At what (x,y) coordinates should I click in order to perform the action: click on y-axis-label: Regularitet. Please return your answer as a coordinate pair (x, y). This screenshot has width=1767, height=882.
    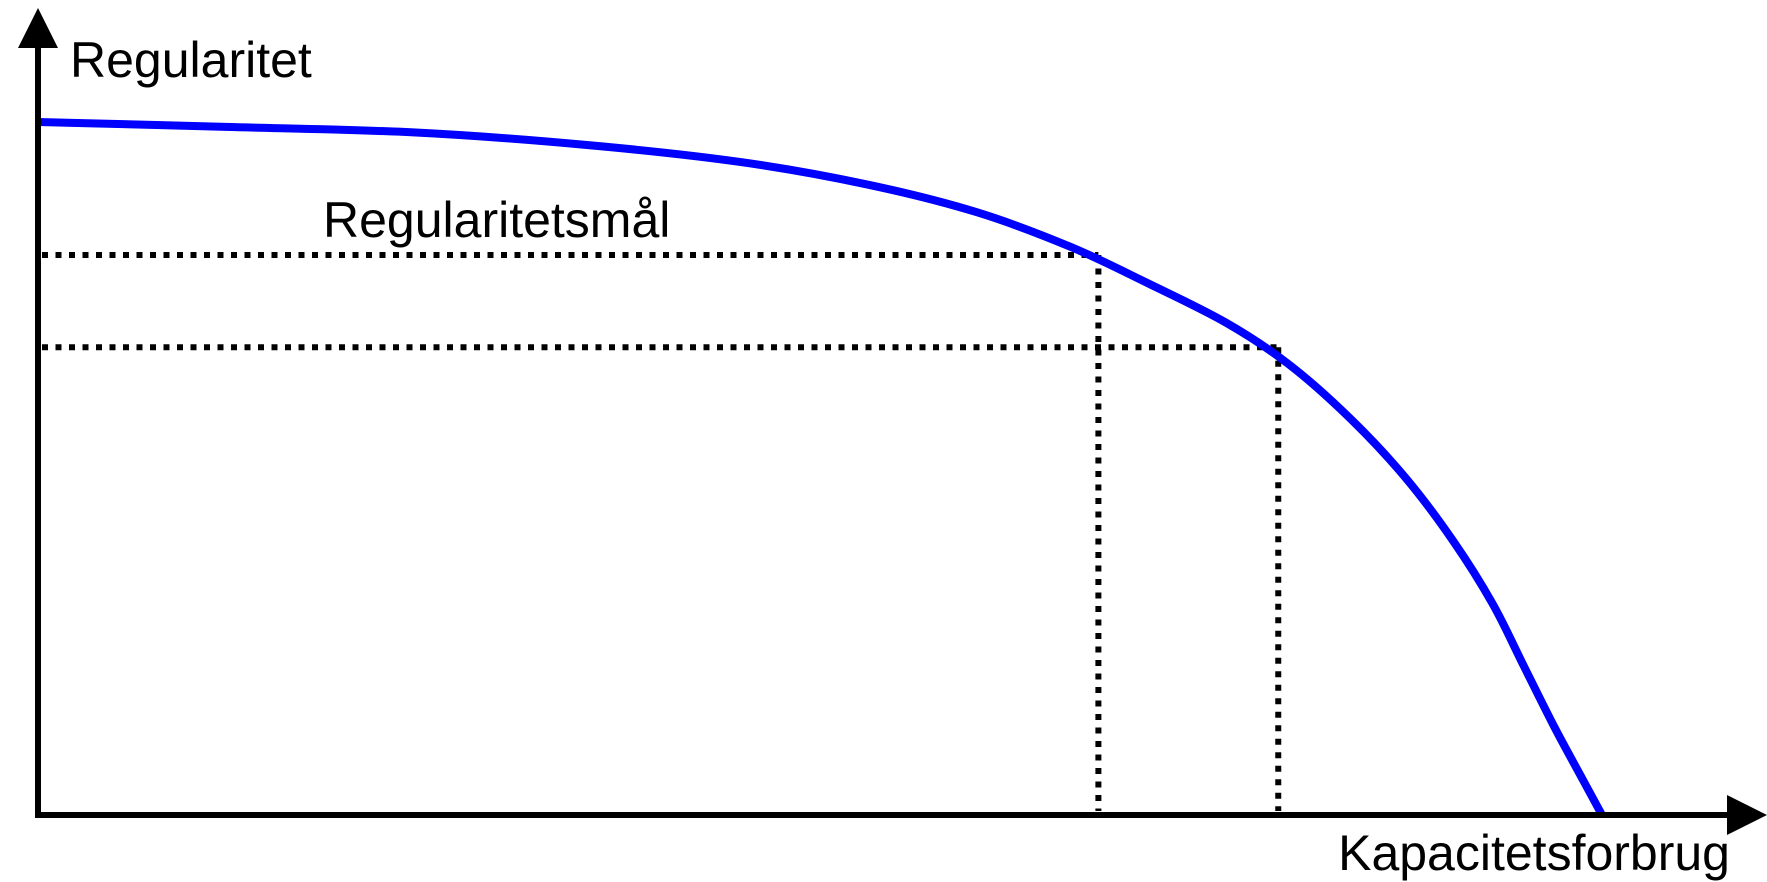
    Looking at the image, I should click on (191, 60).